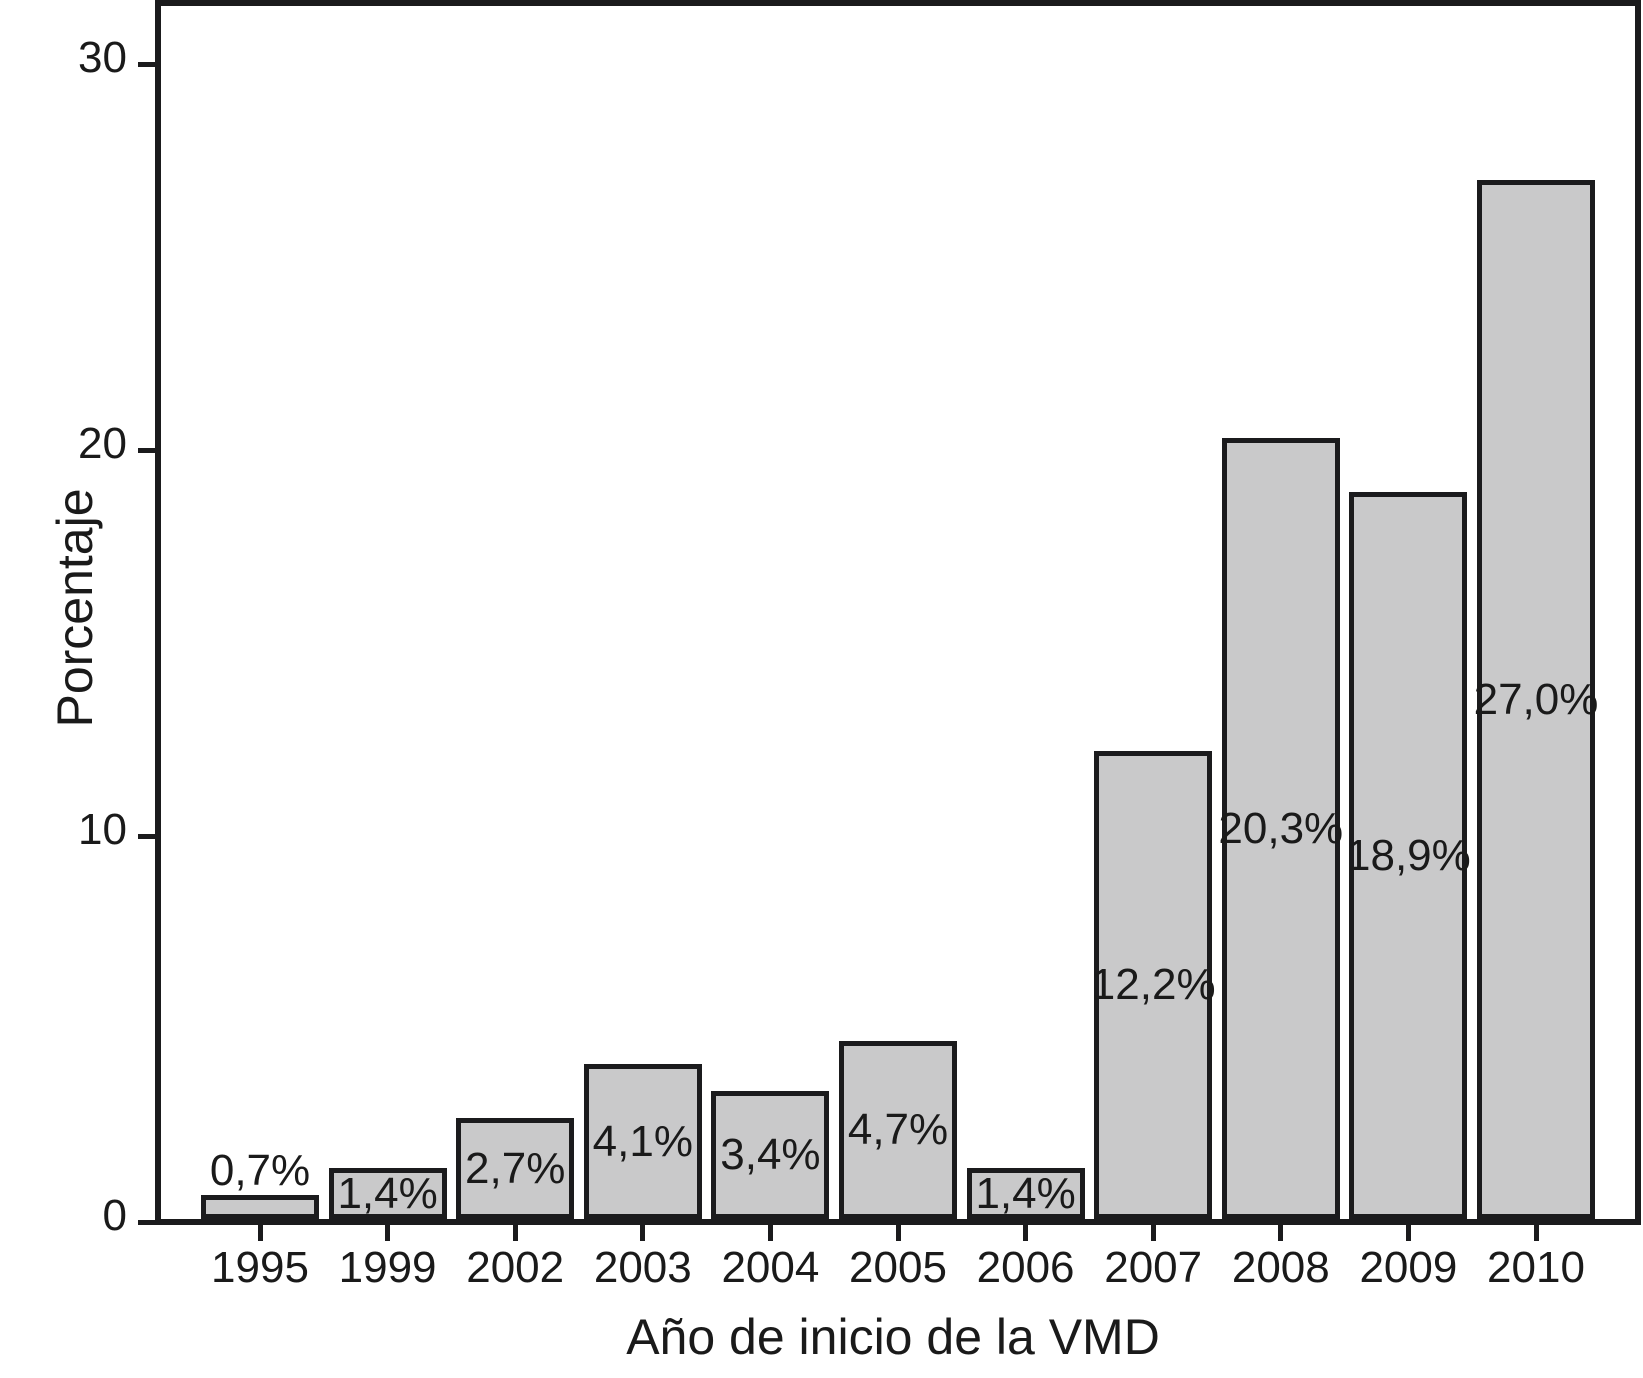 This screenshot has width=1643, height=1378. Describe the element at coordinates (260, 1267) in the screenshot. I see `x-tick-label-1995: 1995` at that location.